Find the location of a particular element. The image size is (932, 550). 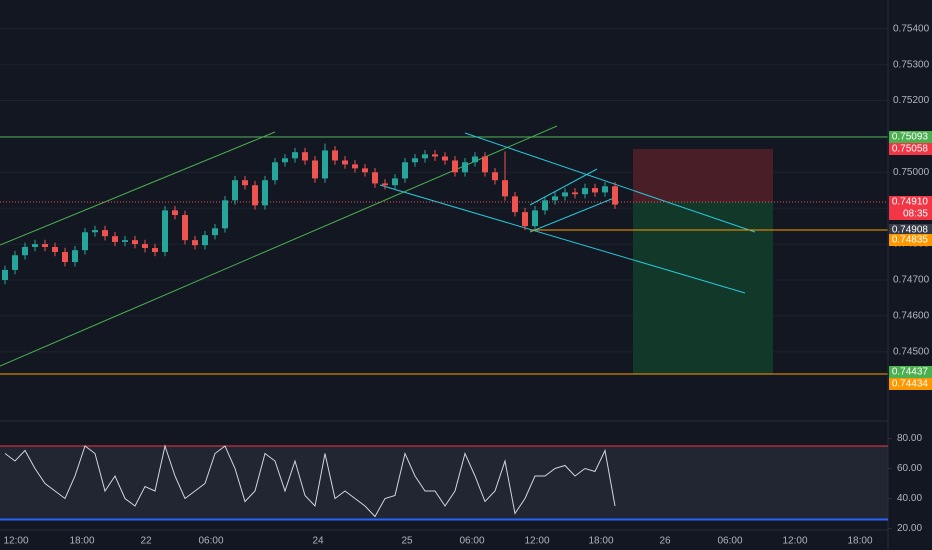

y-tick-label: 0.75000 is located at coordinates (911, 172).